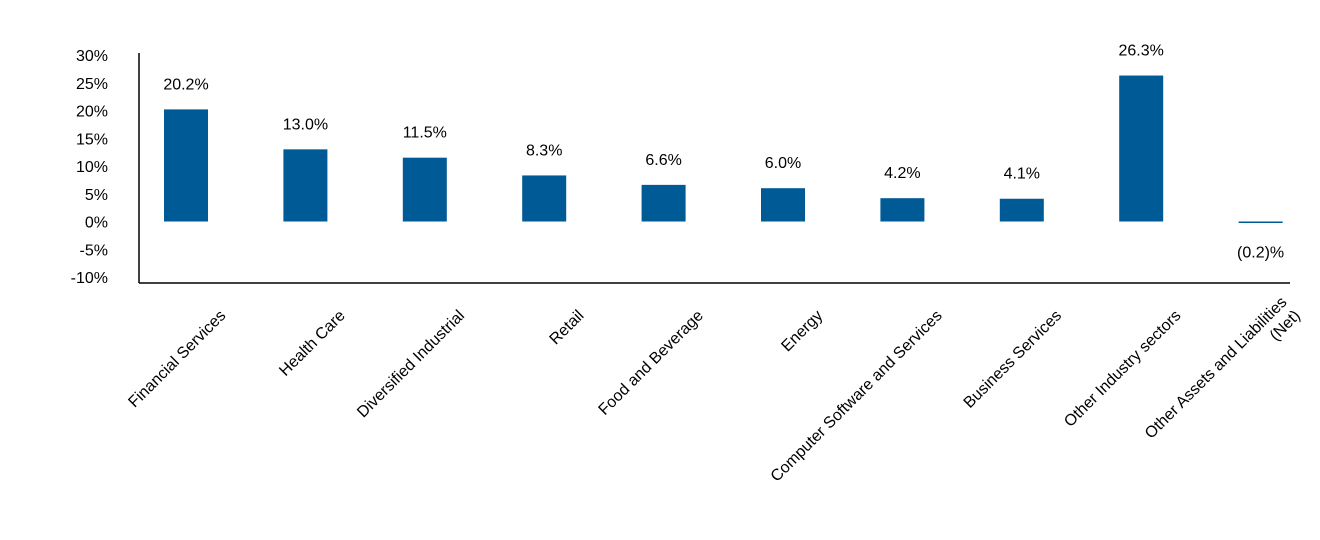 The image size is (1320, 540). I want to click on category-label: Food and Beverage, so click(651, 362).